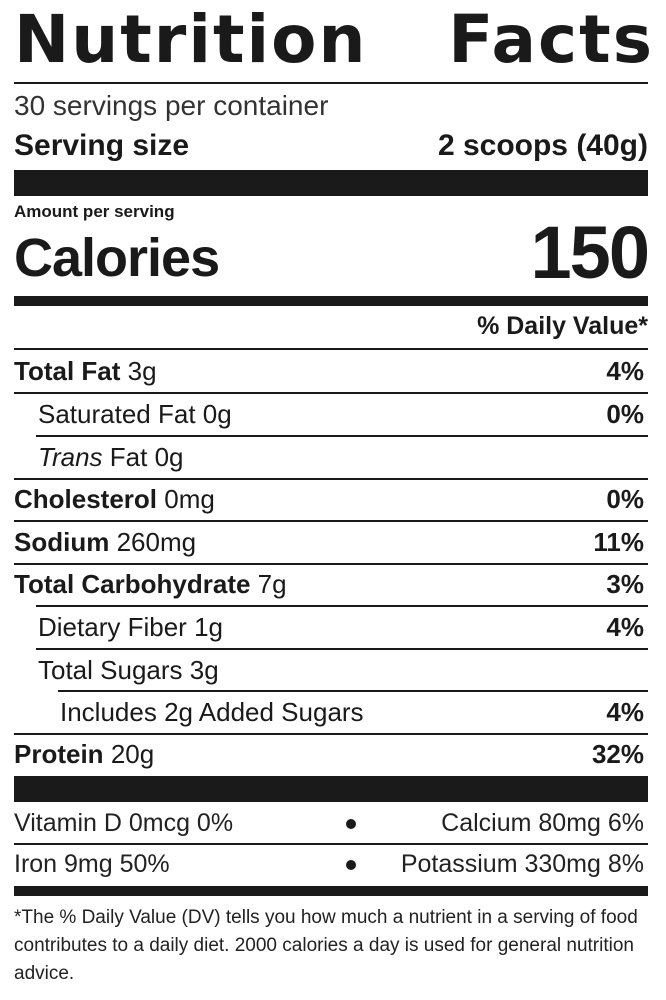  I want to click on nutrient-row-protein: Protein 20g 32%, so click(331, 754).